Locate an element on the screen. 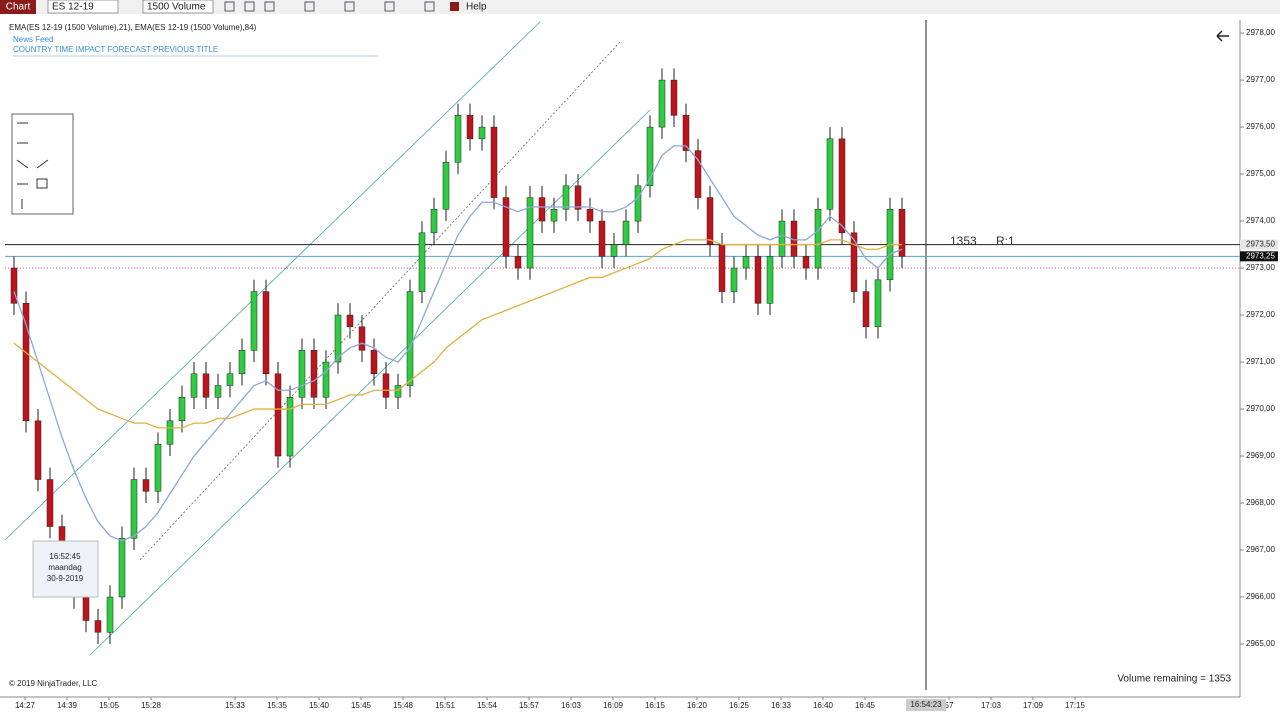 Image resolution: width=1280 pixels, height=720 pixels. chart-tab-label: Chart is located at coordinates (18, 7).